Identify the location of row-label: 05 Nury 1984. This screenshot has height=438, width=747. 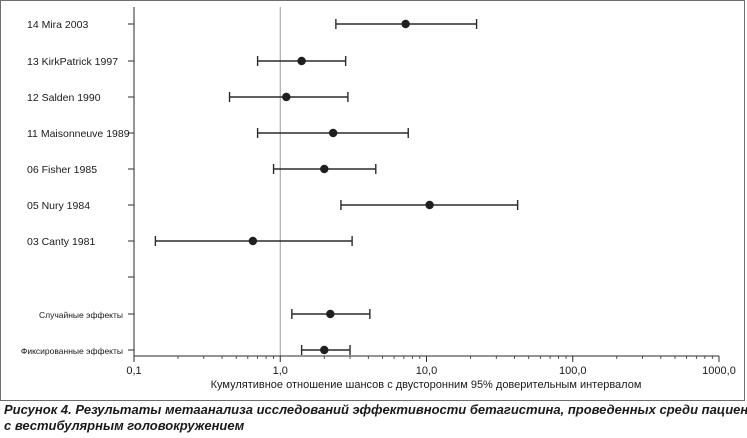
(58, 206).